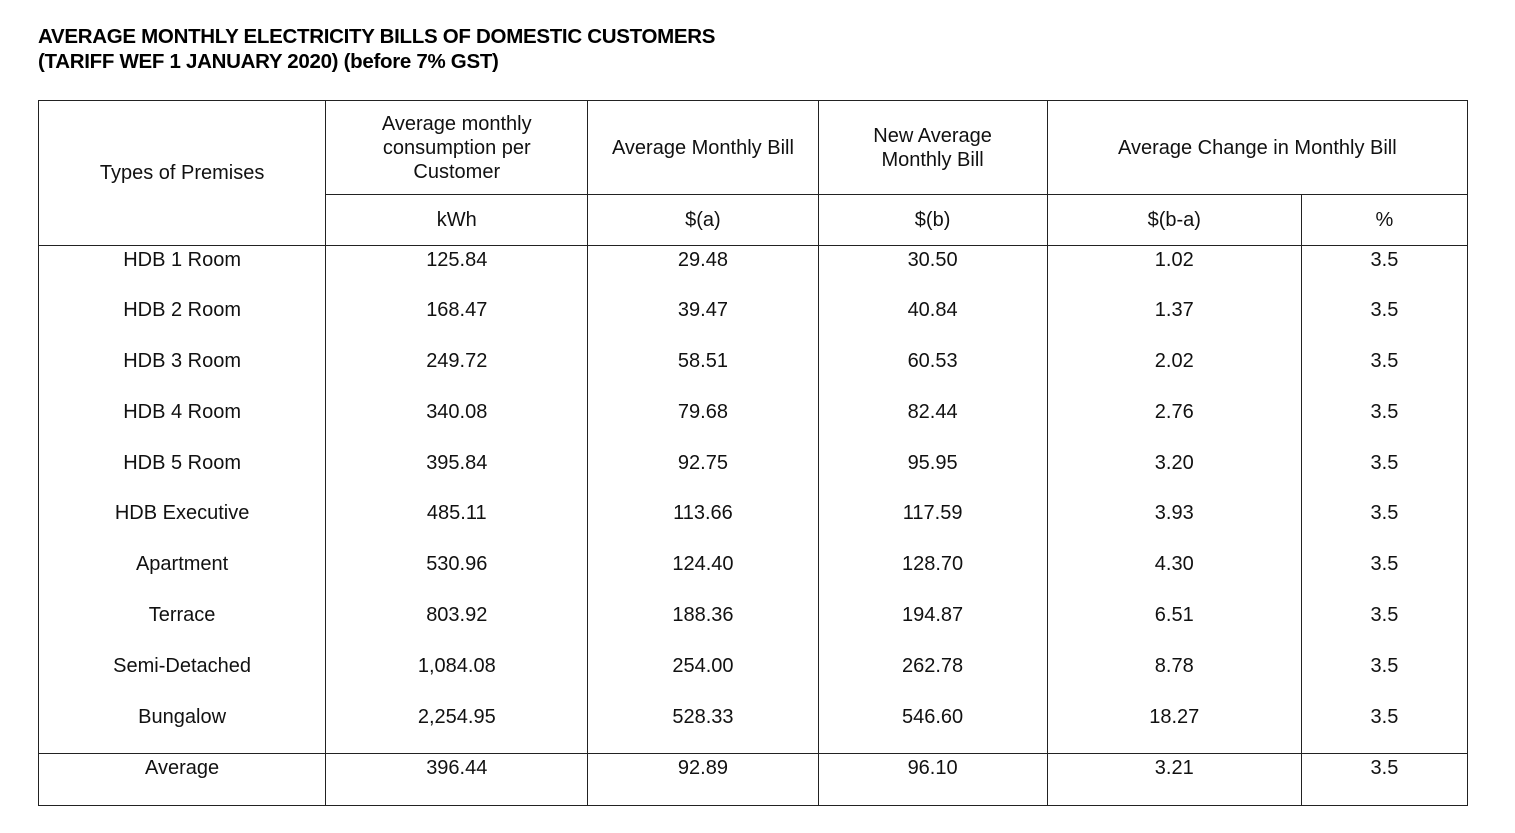 This screenshot has width=1515, height=833. I want to click on table-row: Apartment 530.96 124.40 128.70 4.30 3.5, so click(753, 575).